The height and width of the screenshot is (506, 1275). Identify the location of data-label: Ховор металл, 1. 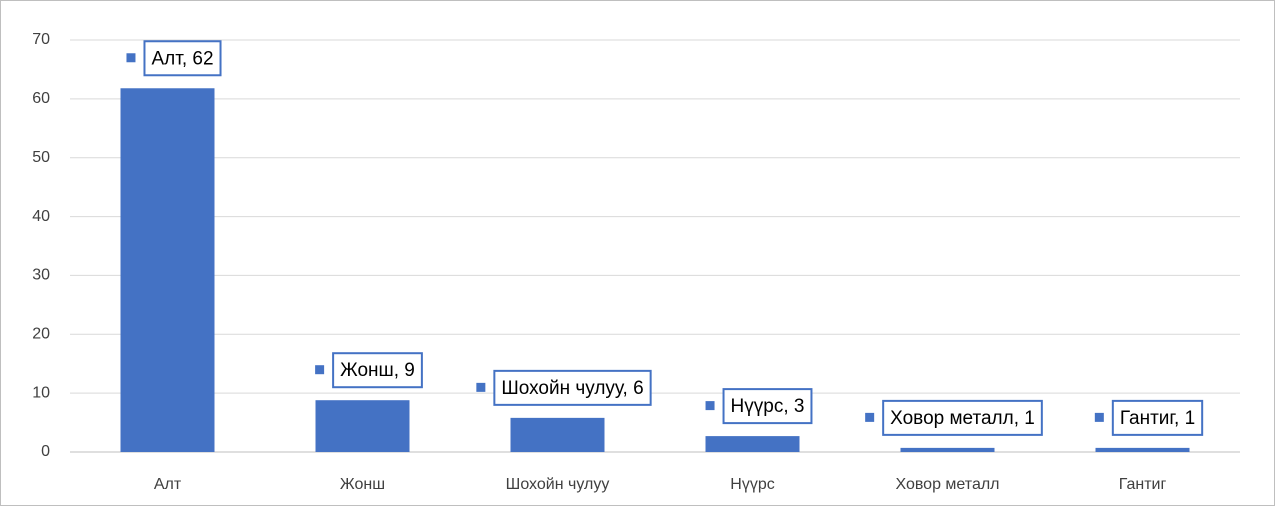
(962, 418).